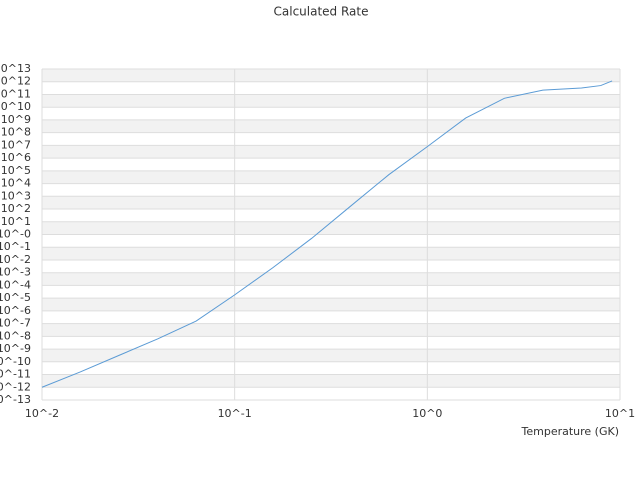 This screenshot has height=480, width=640. What do you see at coordinates (15, 374) in the screenshot?
I see `y-tick-label: 10^-11` at bounding box center [15, 374].